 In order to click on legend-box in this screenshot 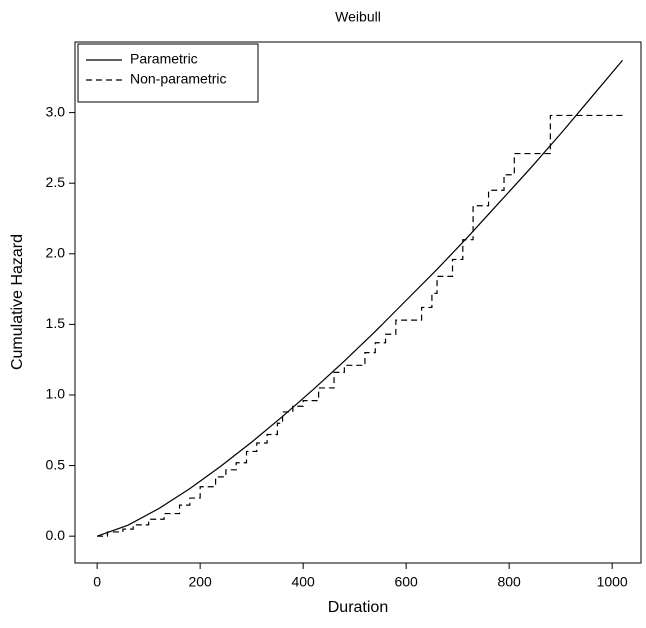, I will do `click(168, 73)`.